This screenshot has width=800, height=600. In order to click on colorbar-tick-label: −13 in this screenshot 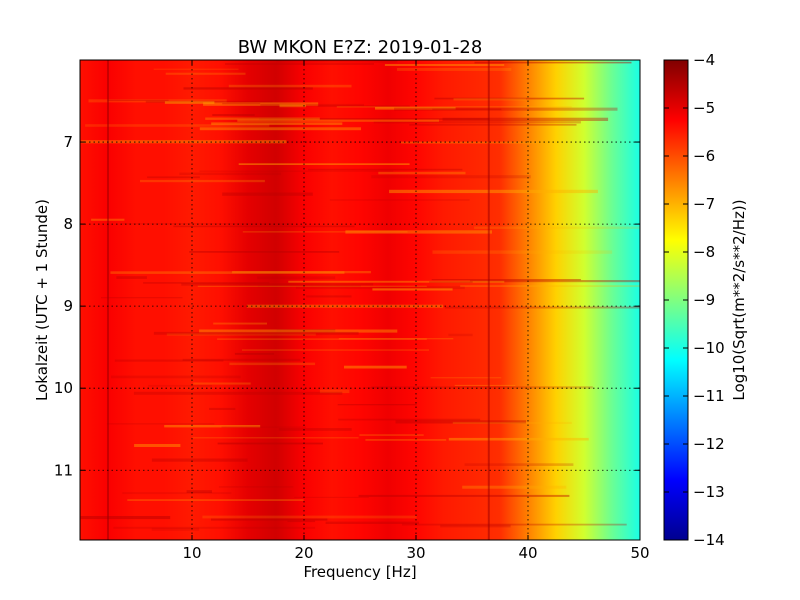, I will do `click(709, 492)`.